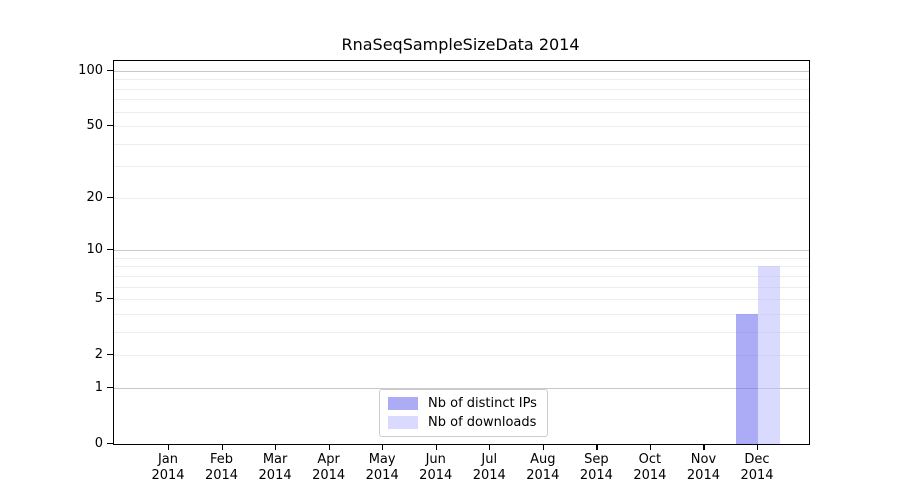 The height and width of the screenshot is (500, 900). I want to click on x-tick-label: Sep 2014, so click(596, 468).